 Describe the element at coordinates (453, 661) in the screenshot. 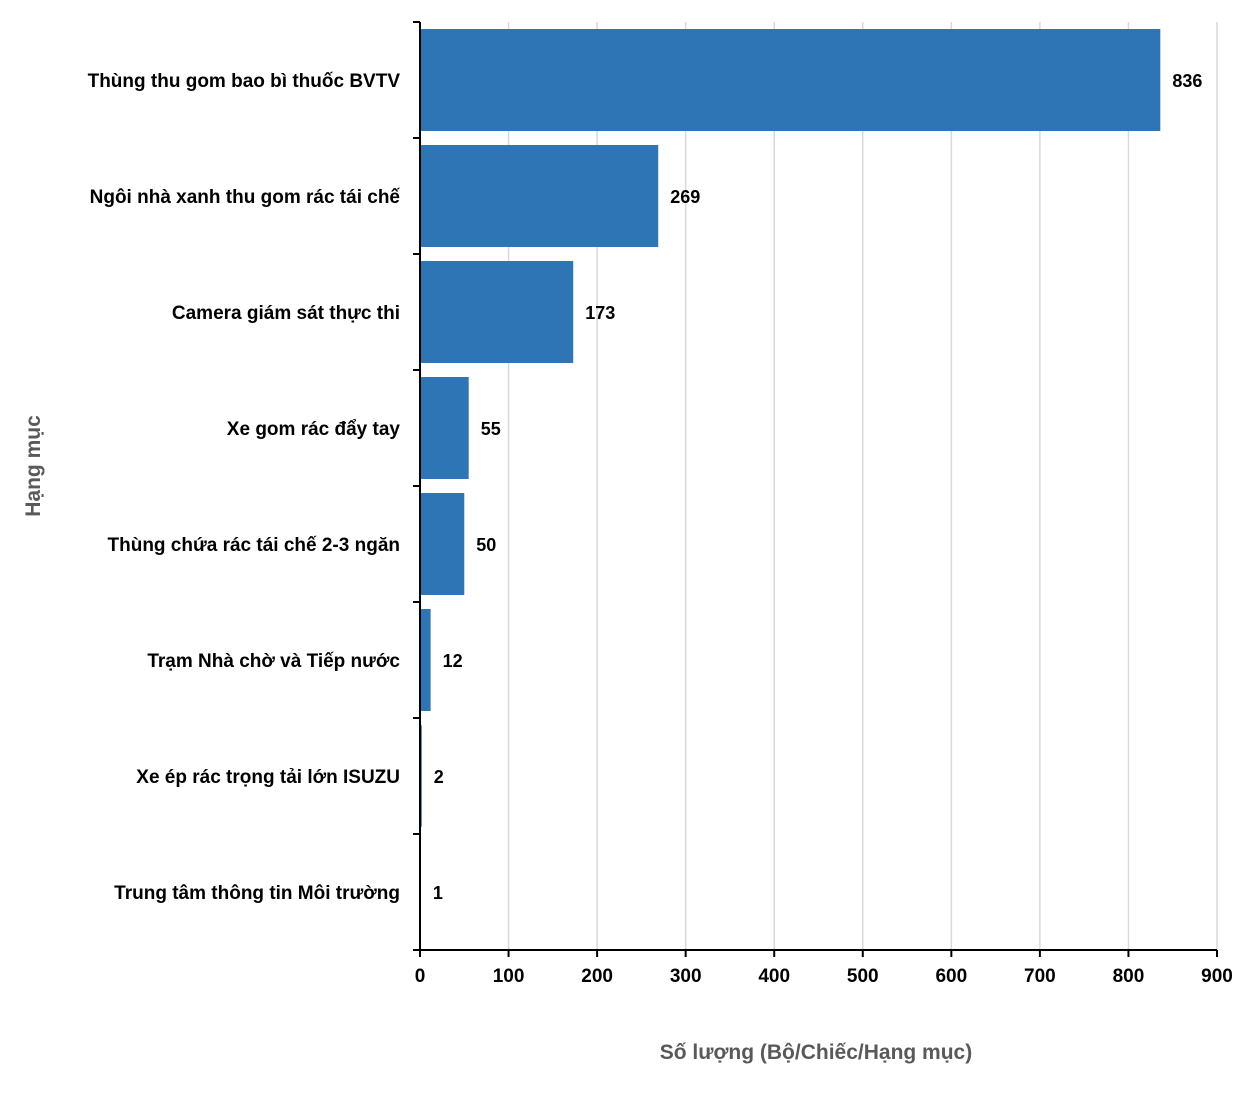

I see `value-label: 12` at that location.